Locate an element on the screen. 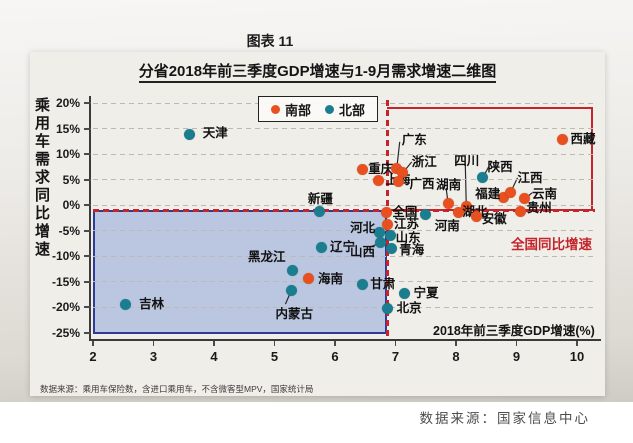  data-label-北京: 北京 is located at coordinates (409, 308).